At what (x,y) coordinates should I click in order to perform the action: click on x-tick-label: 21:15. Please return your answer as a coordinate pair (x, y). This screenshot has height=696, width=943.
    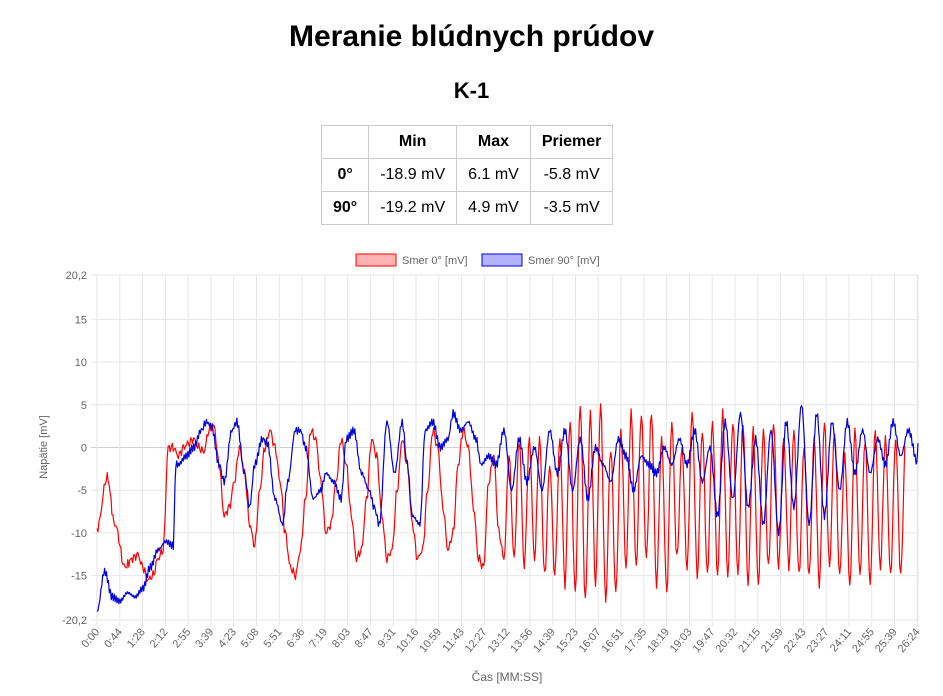
    Looking at the image, I should click on (749, 640).